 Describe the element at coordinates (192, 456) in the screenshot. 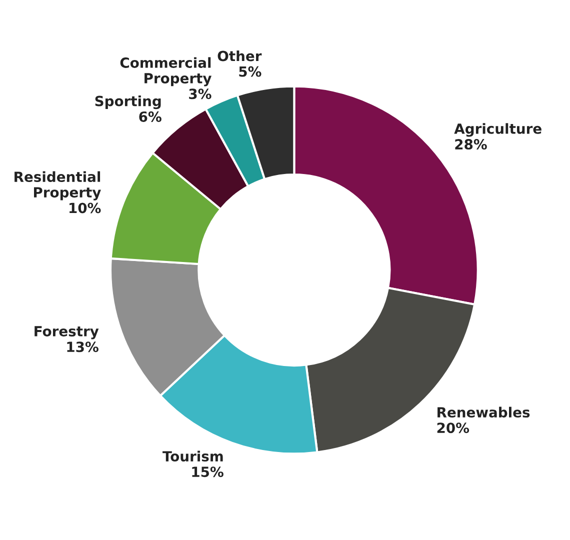

I see `slice-label: Tourism` at that location.